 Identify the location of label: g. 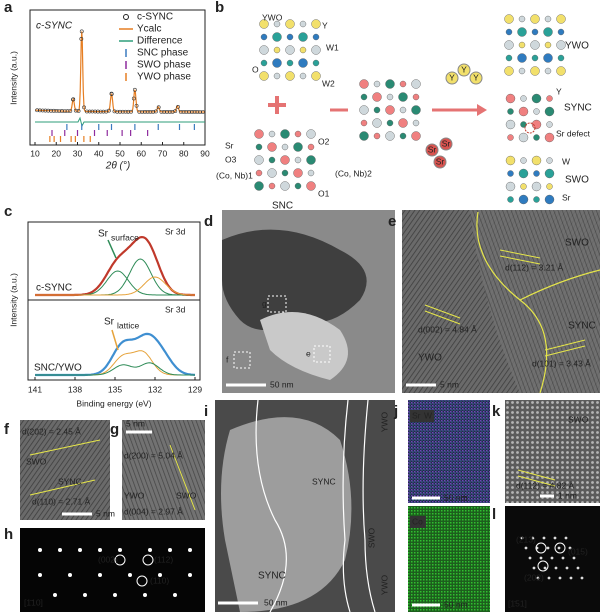
(114, 429).